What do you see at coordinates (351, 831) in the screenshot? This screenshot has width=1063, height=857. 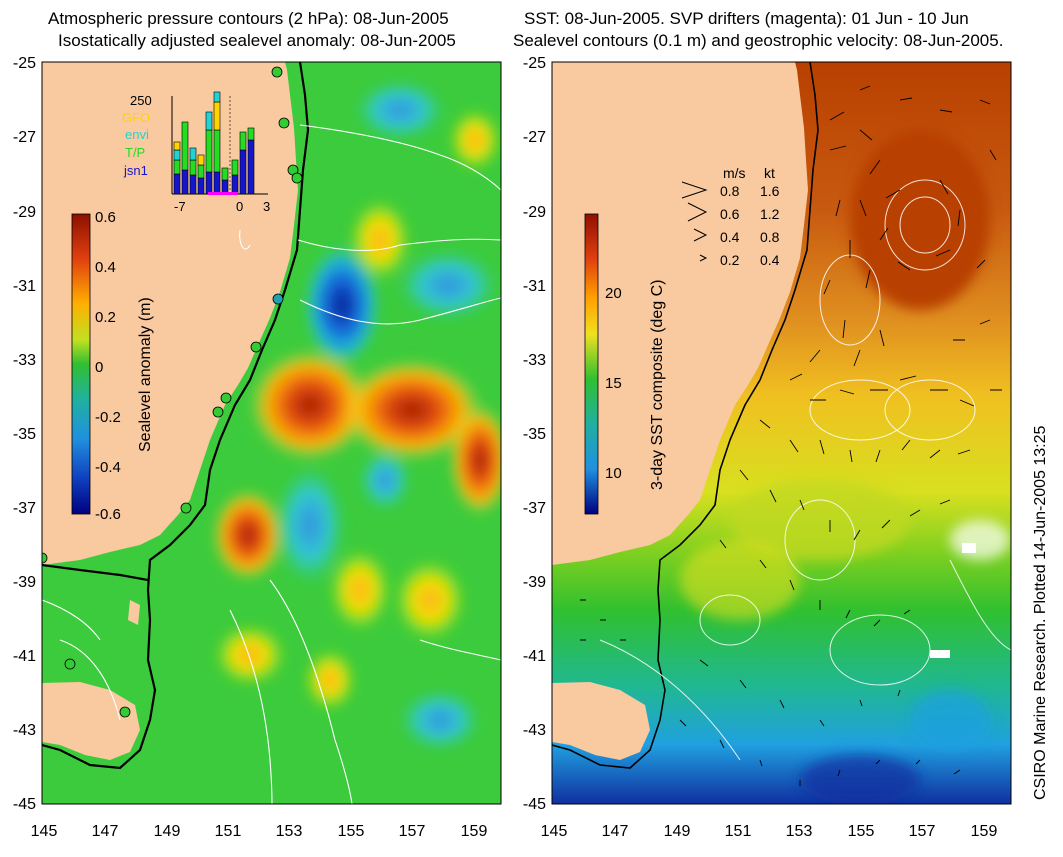 I see `lon-label-left: 155` at bounding box center [351, 831].